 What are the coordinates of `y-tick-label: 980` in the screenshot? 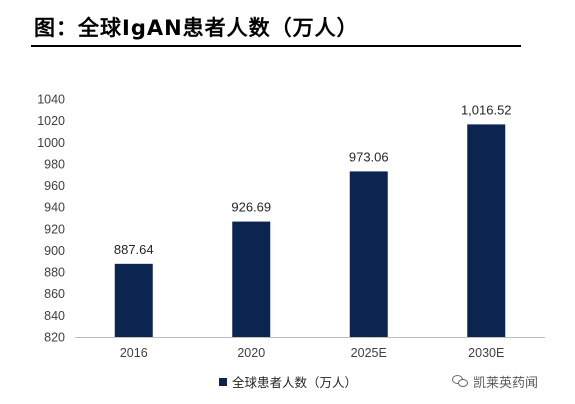 It's located at (54, 164).